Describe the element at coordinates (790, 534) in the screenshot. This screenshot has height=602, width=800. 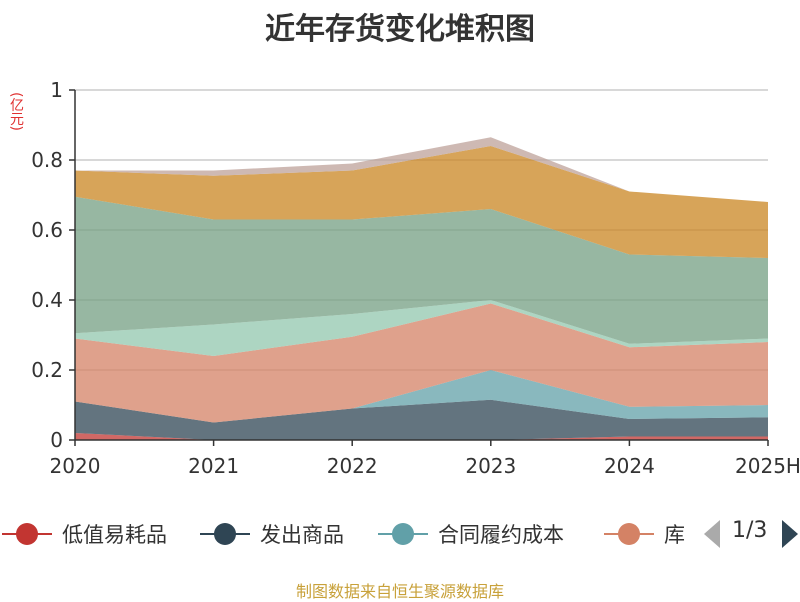
I see `legend-next-icon` at that location.